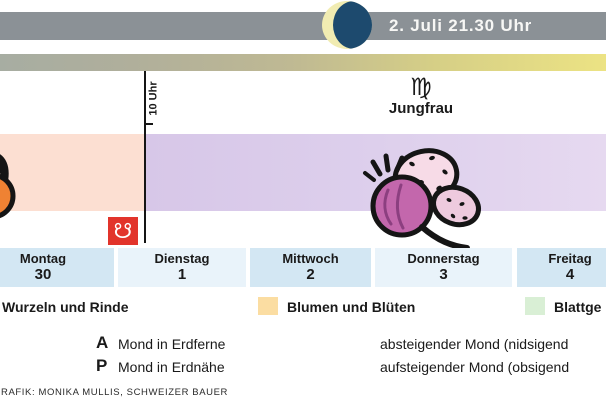 This screenshot has width=606, height=402. Describe the element at coordinates (303, 26) in the screenshot. I see `date-banner` at that location.